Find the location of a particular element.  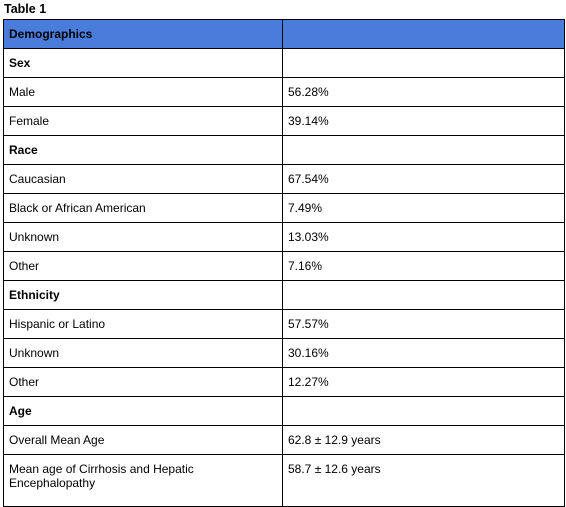

table-row: Female 39.14% is located at coordinates (284, 121).